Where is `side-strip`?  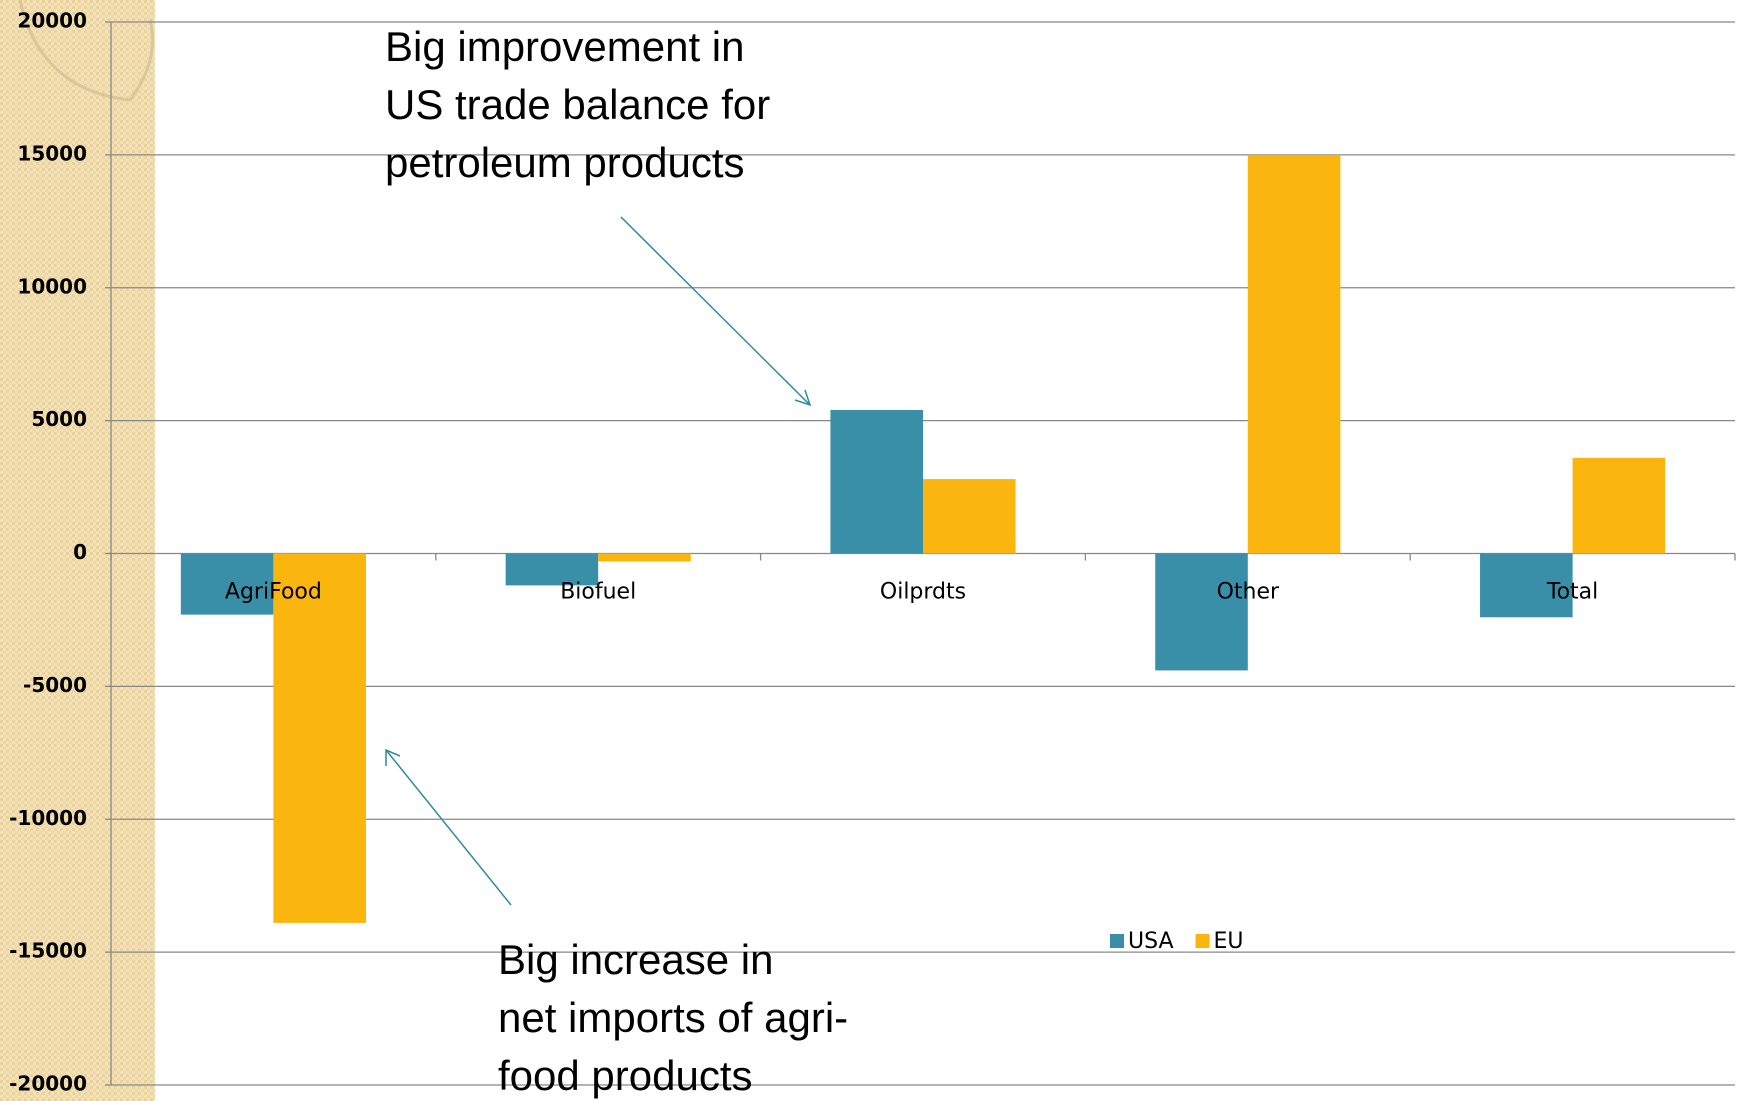 side-strip is located at coordinates (77, 550).